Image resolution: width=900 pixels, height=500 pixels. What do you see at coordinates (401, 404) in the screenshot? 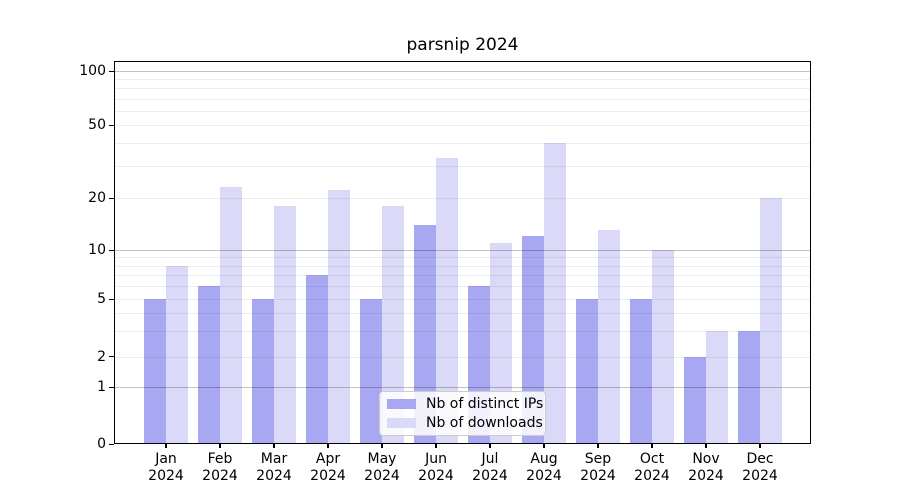
I see `legend-swatch-distinct-ips` at bounding box center [401, 404].